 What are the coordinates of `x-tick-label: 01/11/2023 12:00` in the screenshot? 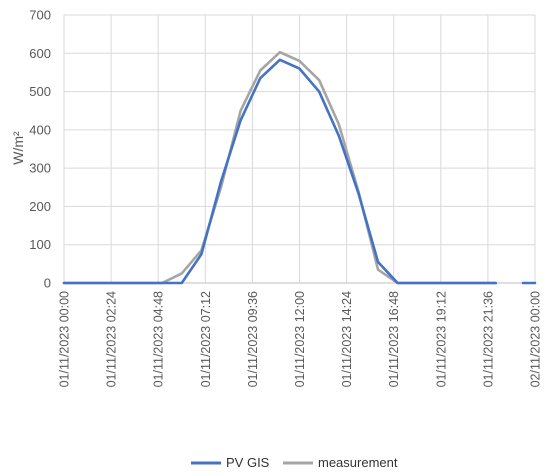 It's located at (300, 339).